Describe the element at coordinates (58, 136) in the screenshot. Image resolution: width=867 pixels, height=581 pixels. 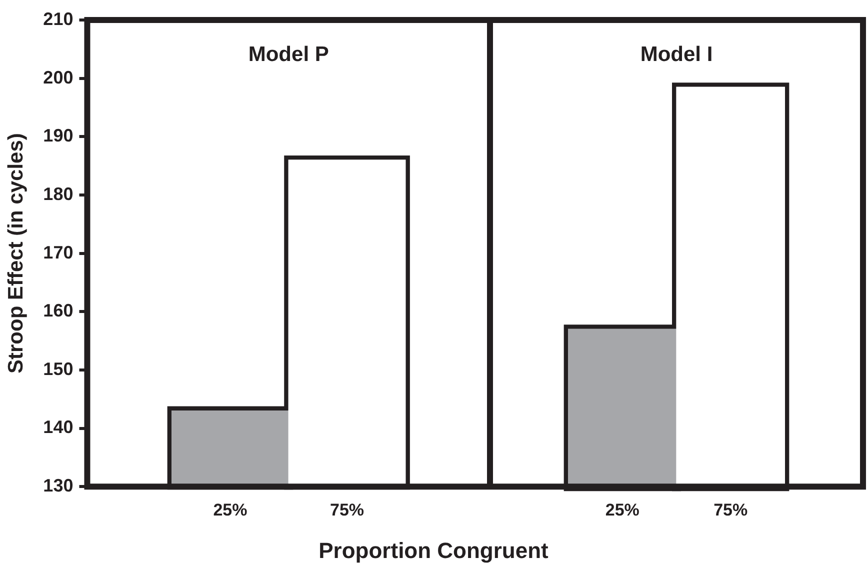
I see `y-tick-label: 190` at that location.